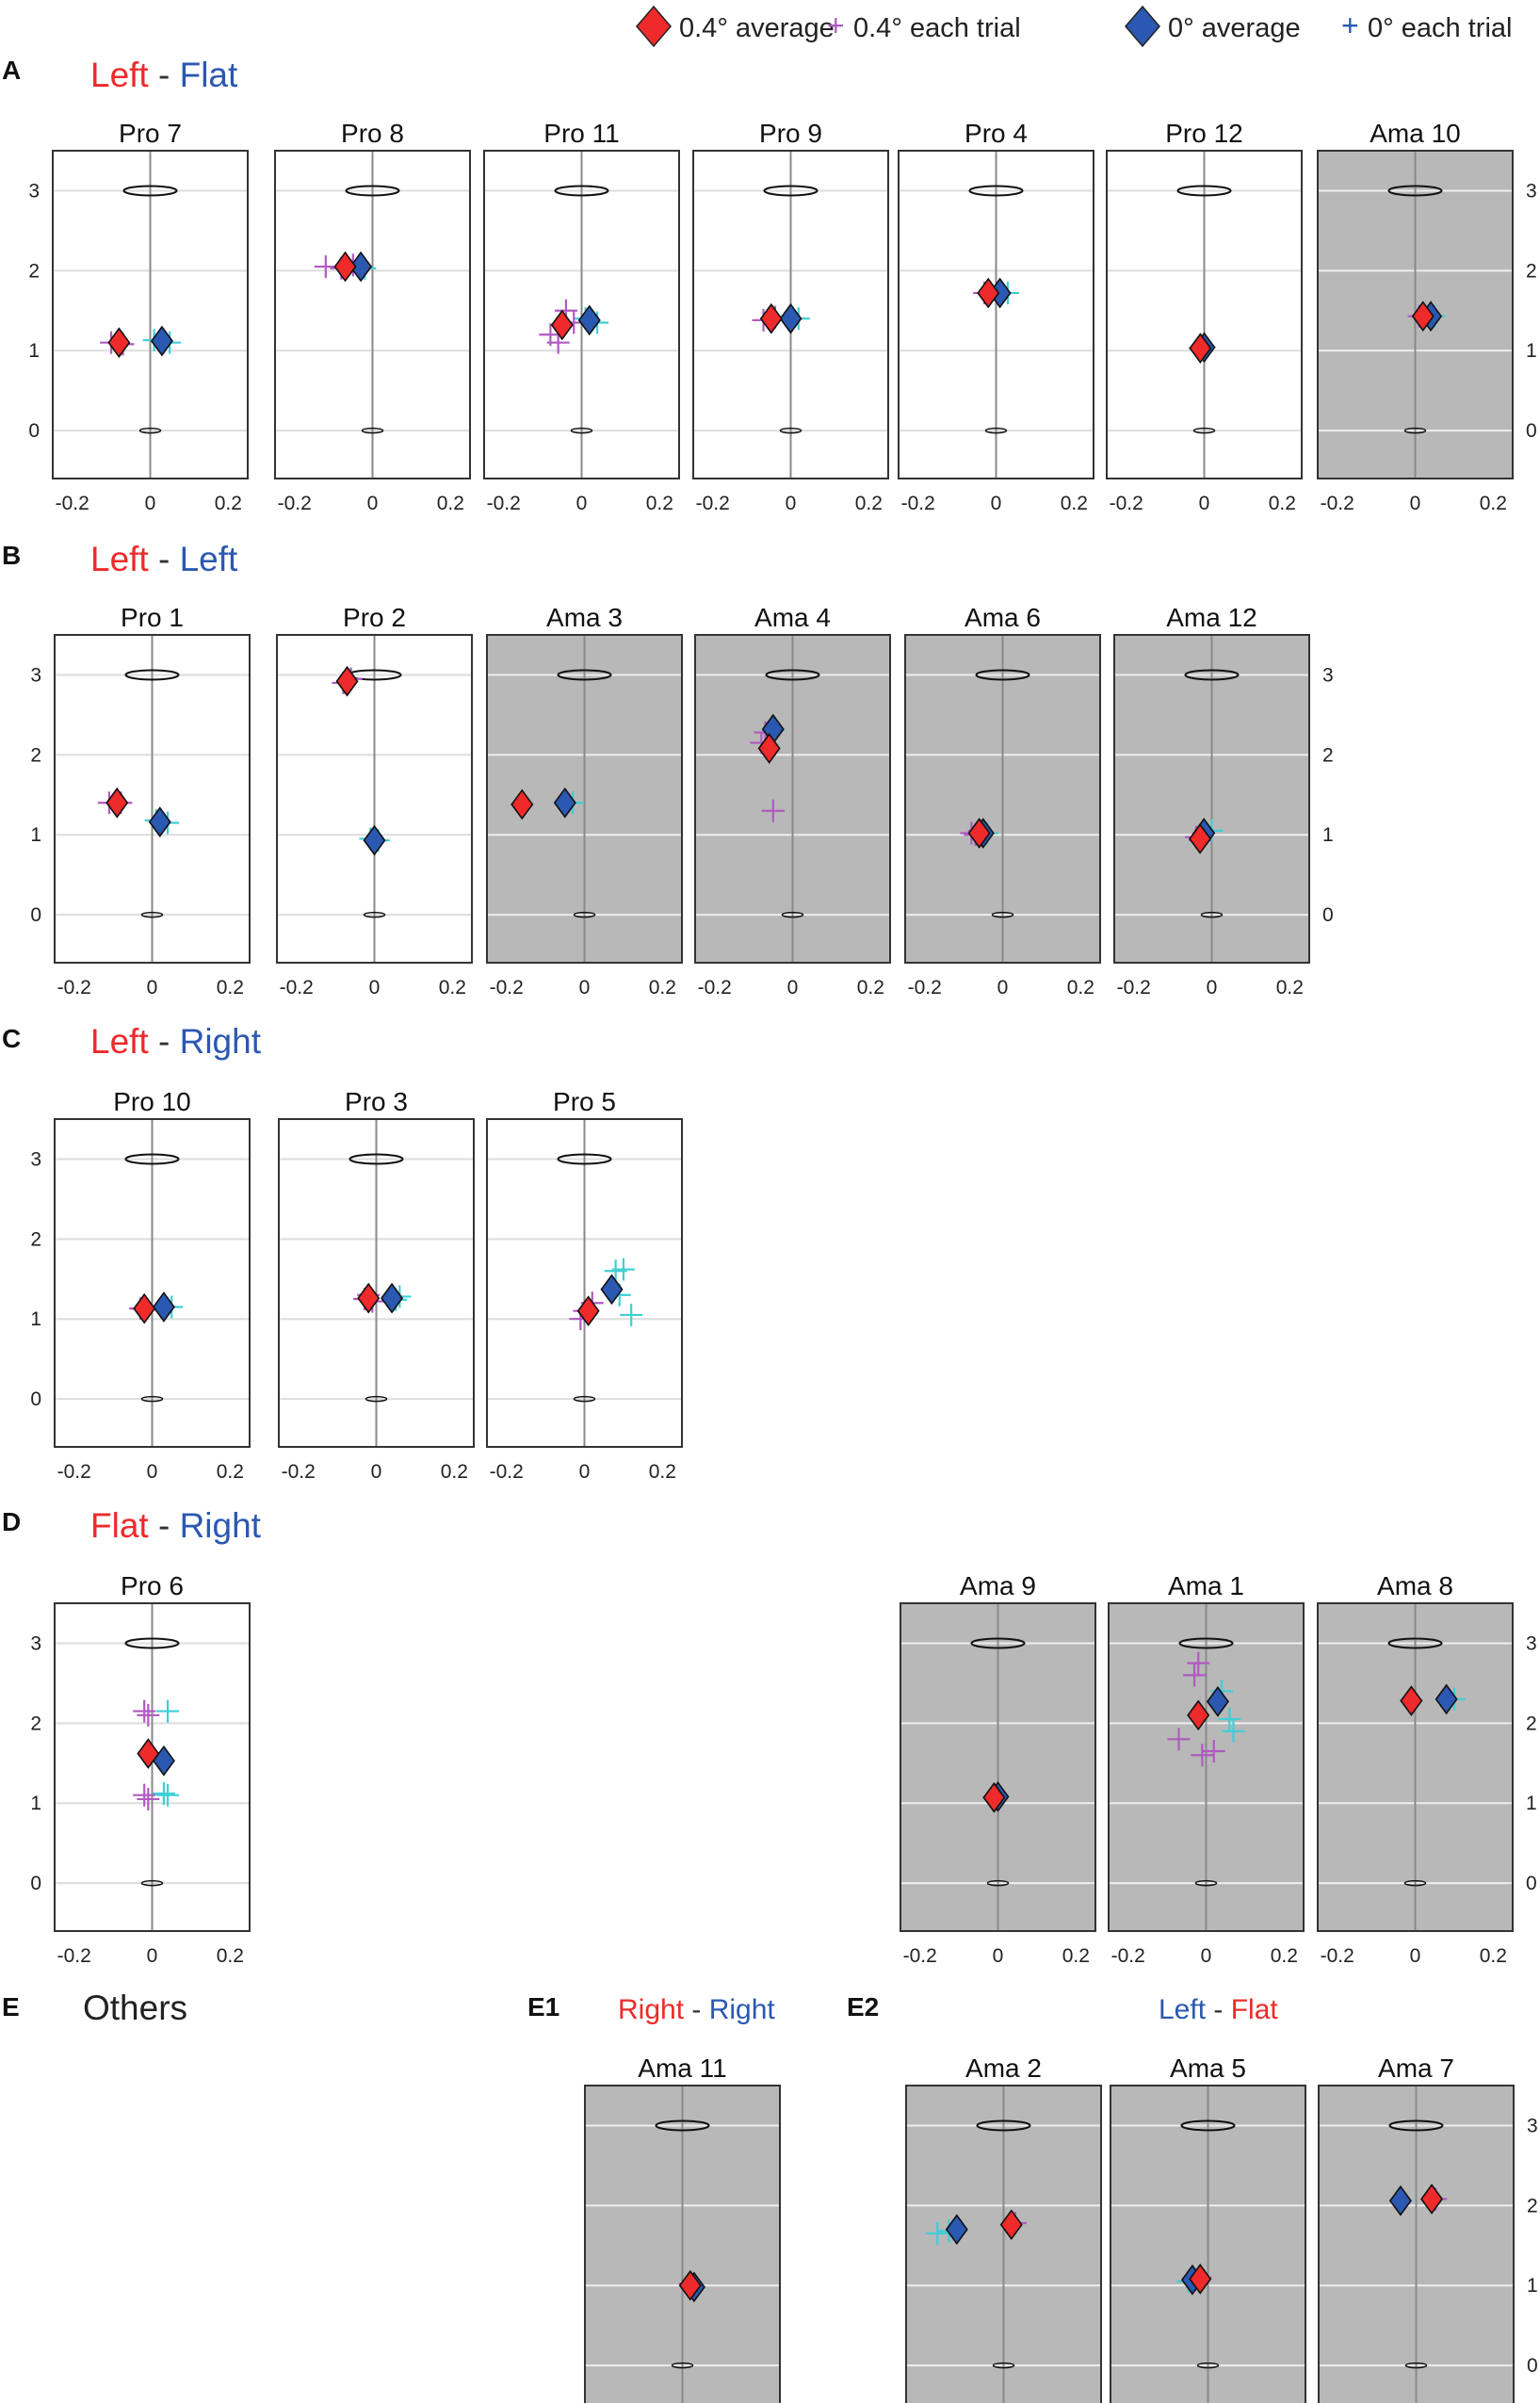 This screenshot has height=2403, width=1540. What do you see at coordinates (581, 316) in the screenshot?
I see `panel-pro-11: Pro 11 -0.2 0 0.2` at bounding box center [581, 316].